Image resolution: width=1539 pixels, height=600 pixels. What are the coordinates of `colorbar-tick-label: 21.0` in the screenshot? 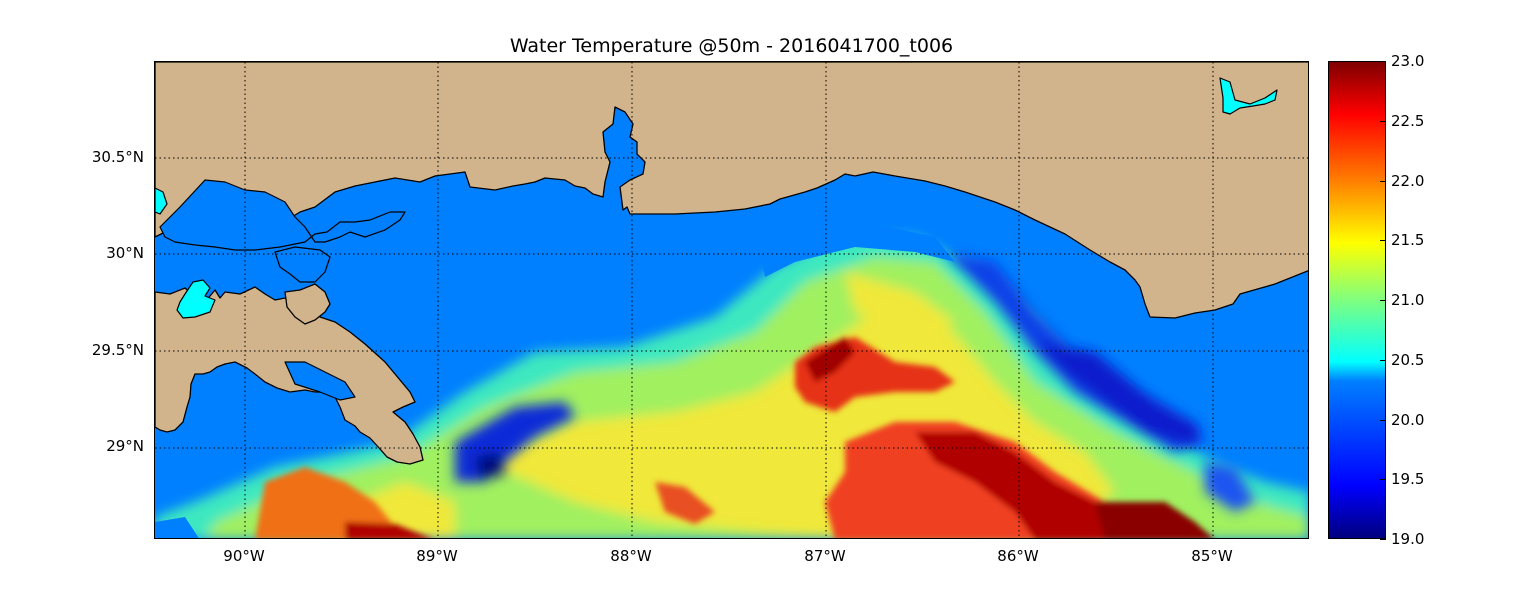 It's located at (1408, 300).